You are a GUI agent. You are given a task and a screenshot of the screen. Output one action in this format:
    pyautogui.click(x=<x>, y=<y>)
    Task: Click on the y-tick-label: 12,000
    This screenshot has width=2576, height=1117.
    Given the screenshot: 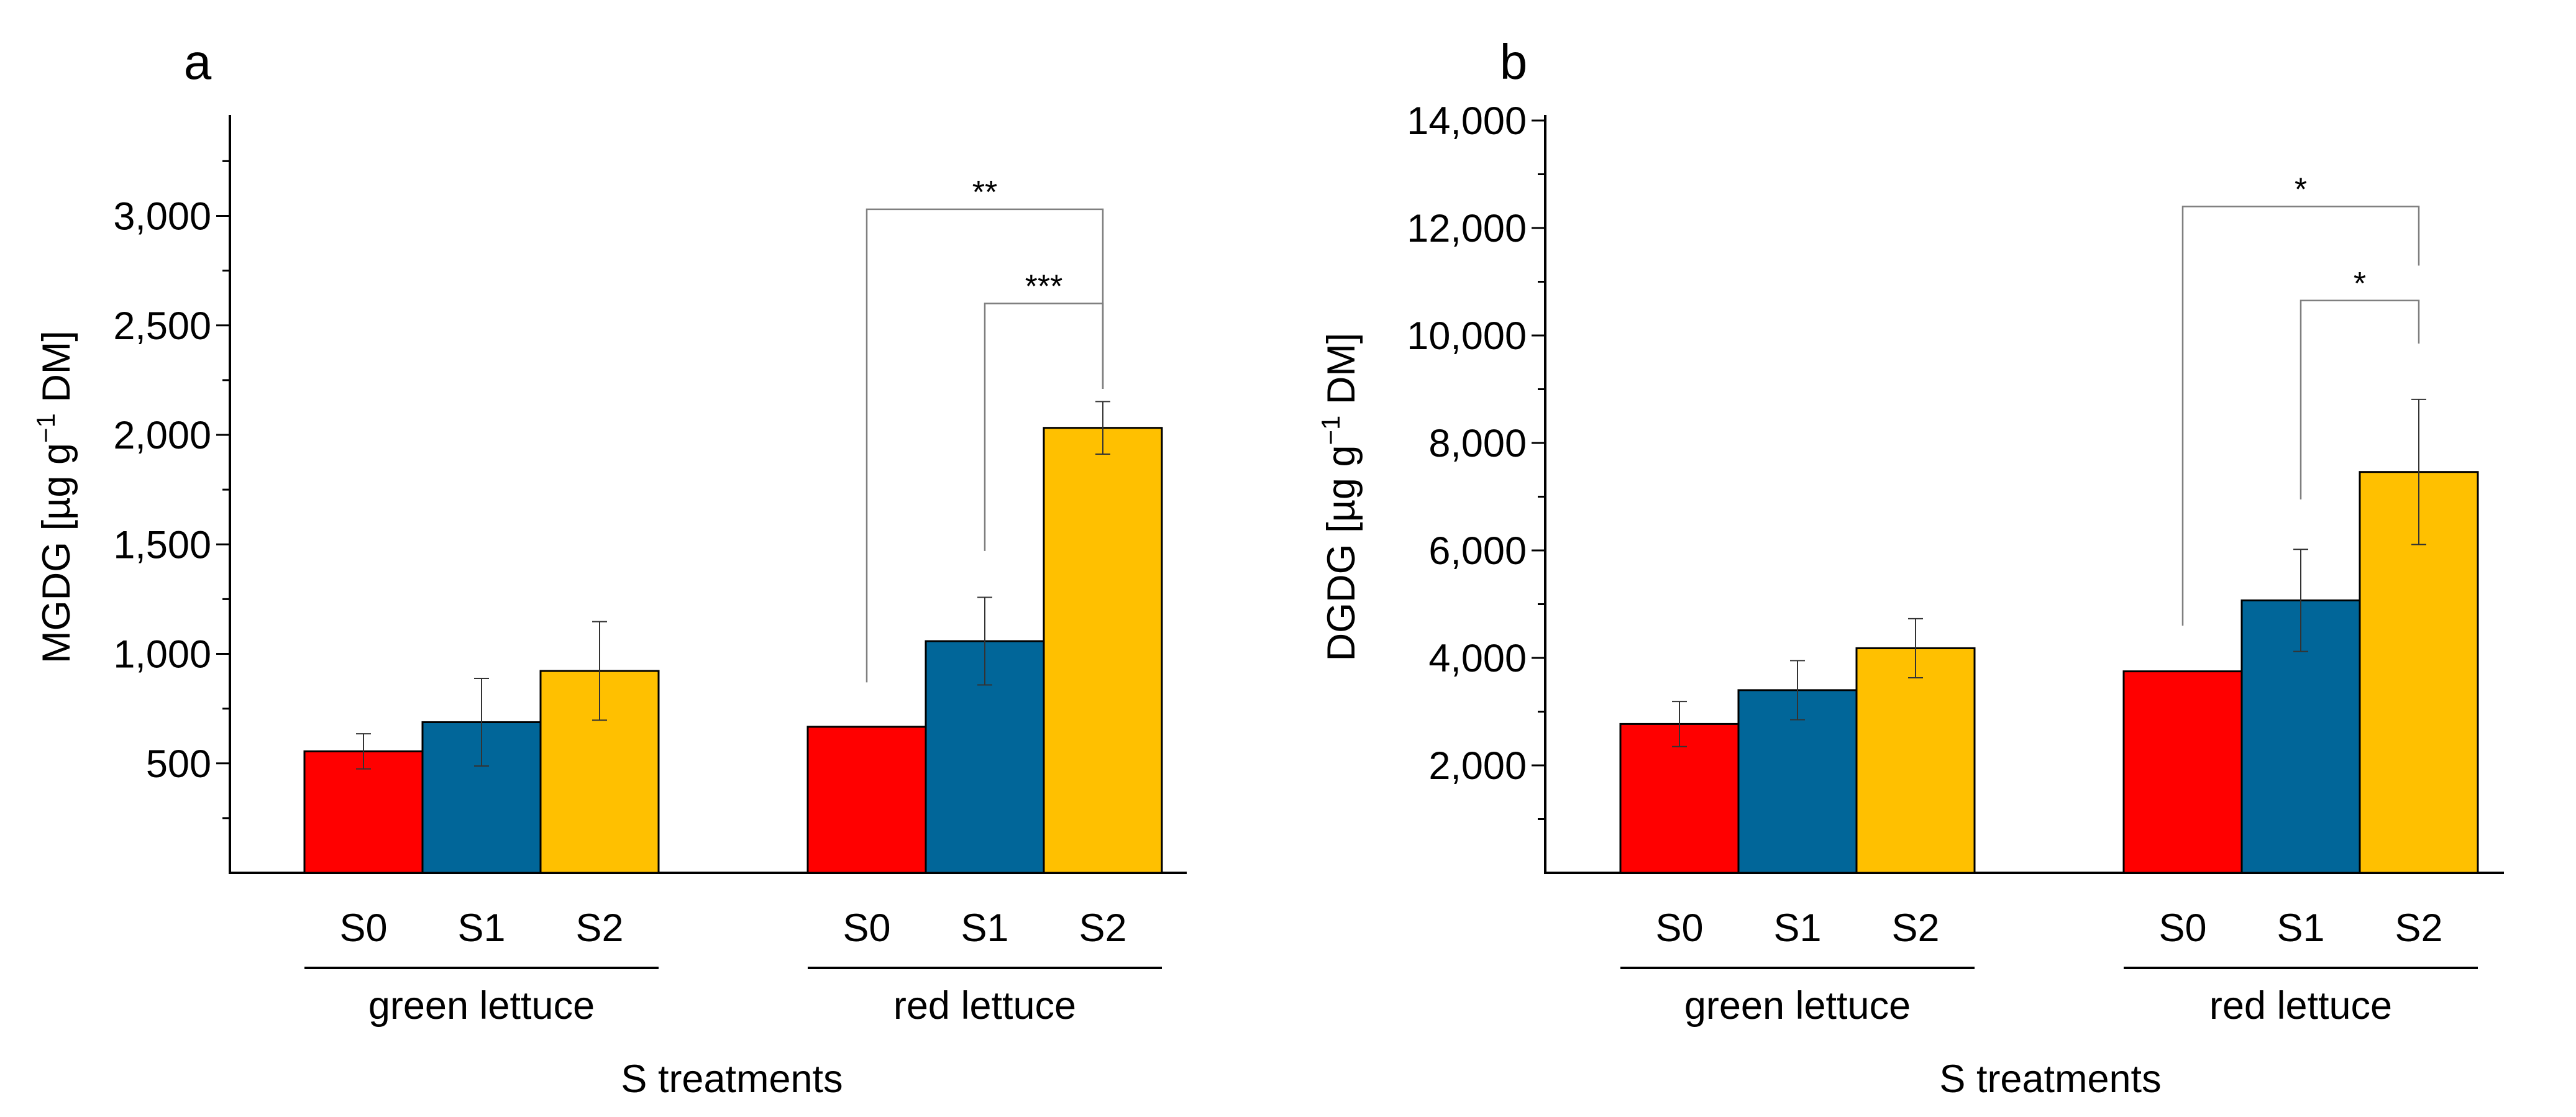 What is the action you would take?
    pyautogui.click(x=1467, y=228)
    